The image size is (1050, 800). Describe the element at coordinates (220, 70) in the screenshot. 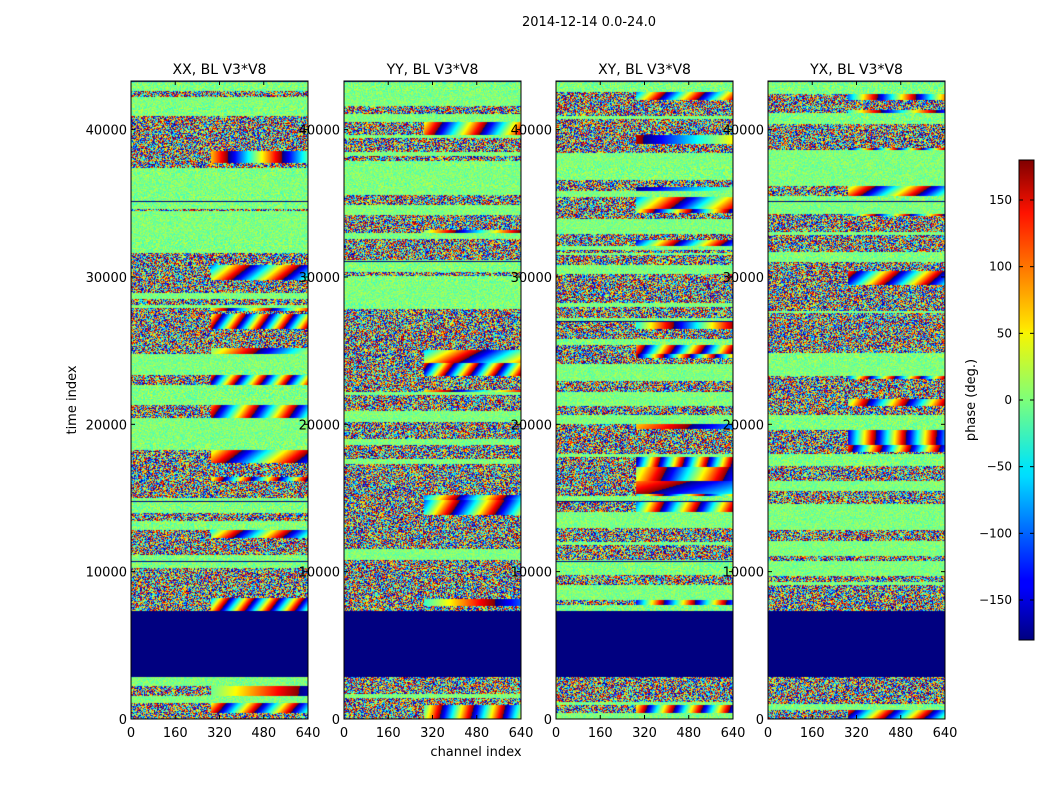

I see `panel-title: XX, BL V3*V8` at that location.